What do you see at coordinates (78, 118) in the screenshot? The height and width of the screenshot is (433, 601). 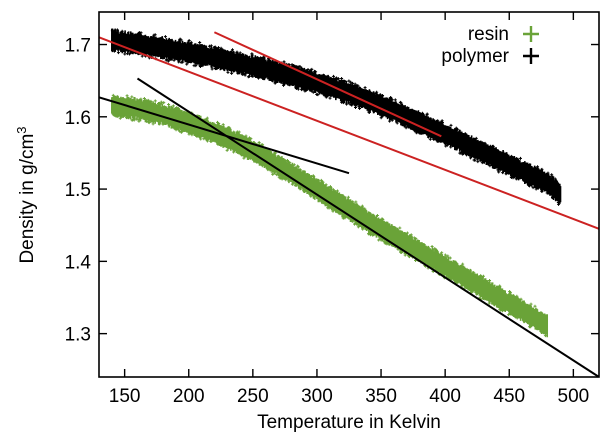 I see `y-tick-label: 1.6` at bounding box center [78, 118].